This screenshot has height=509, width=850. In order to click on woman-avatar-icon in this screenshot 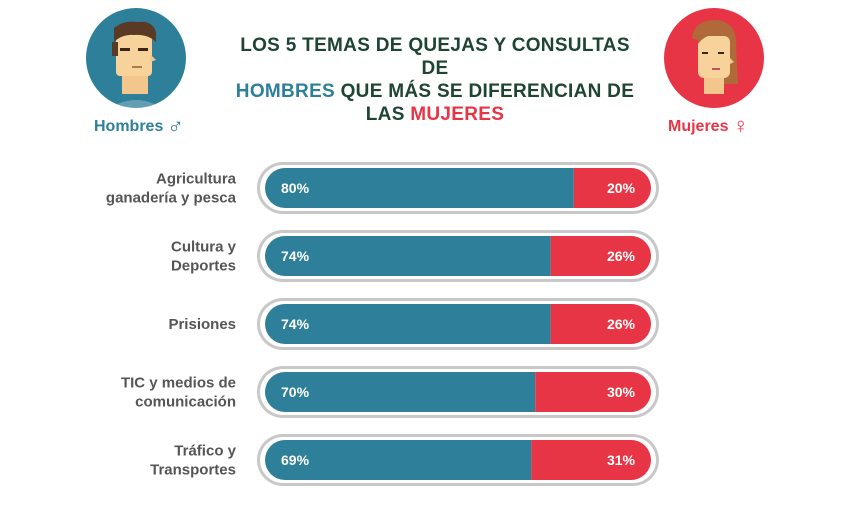, I will do `click(714, 58)`.